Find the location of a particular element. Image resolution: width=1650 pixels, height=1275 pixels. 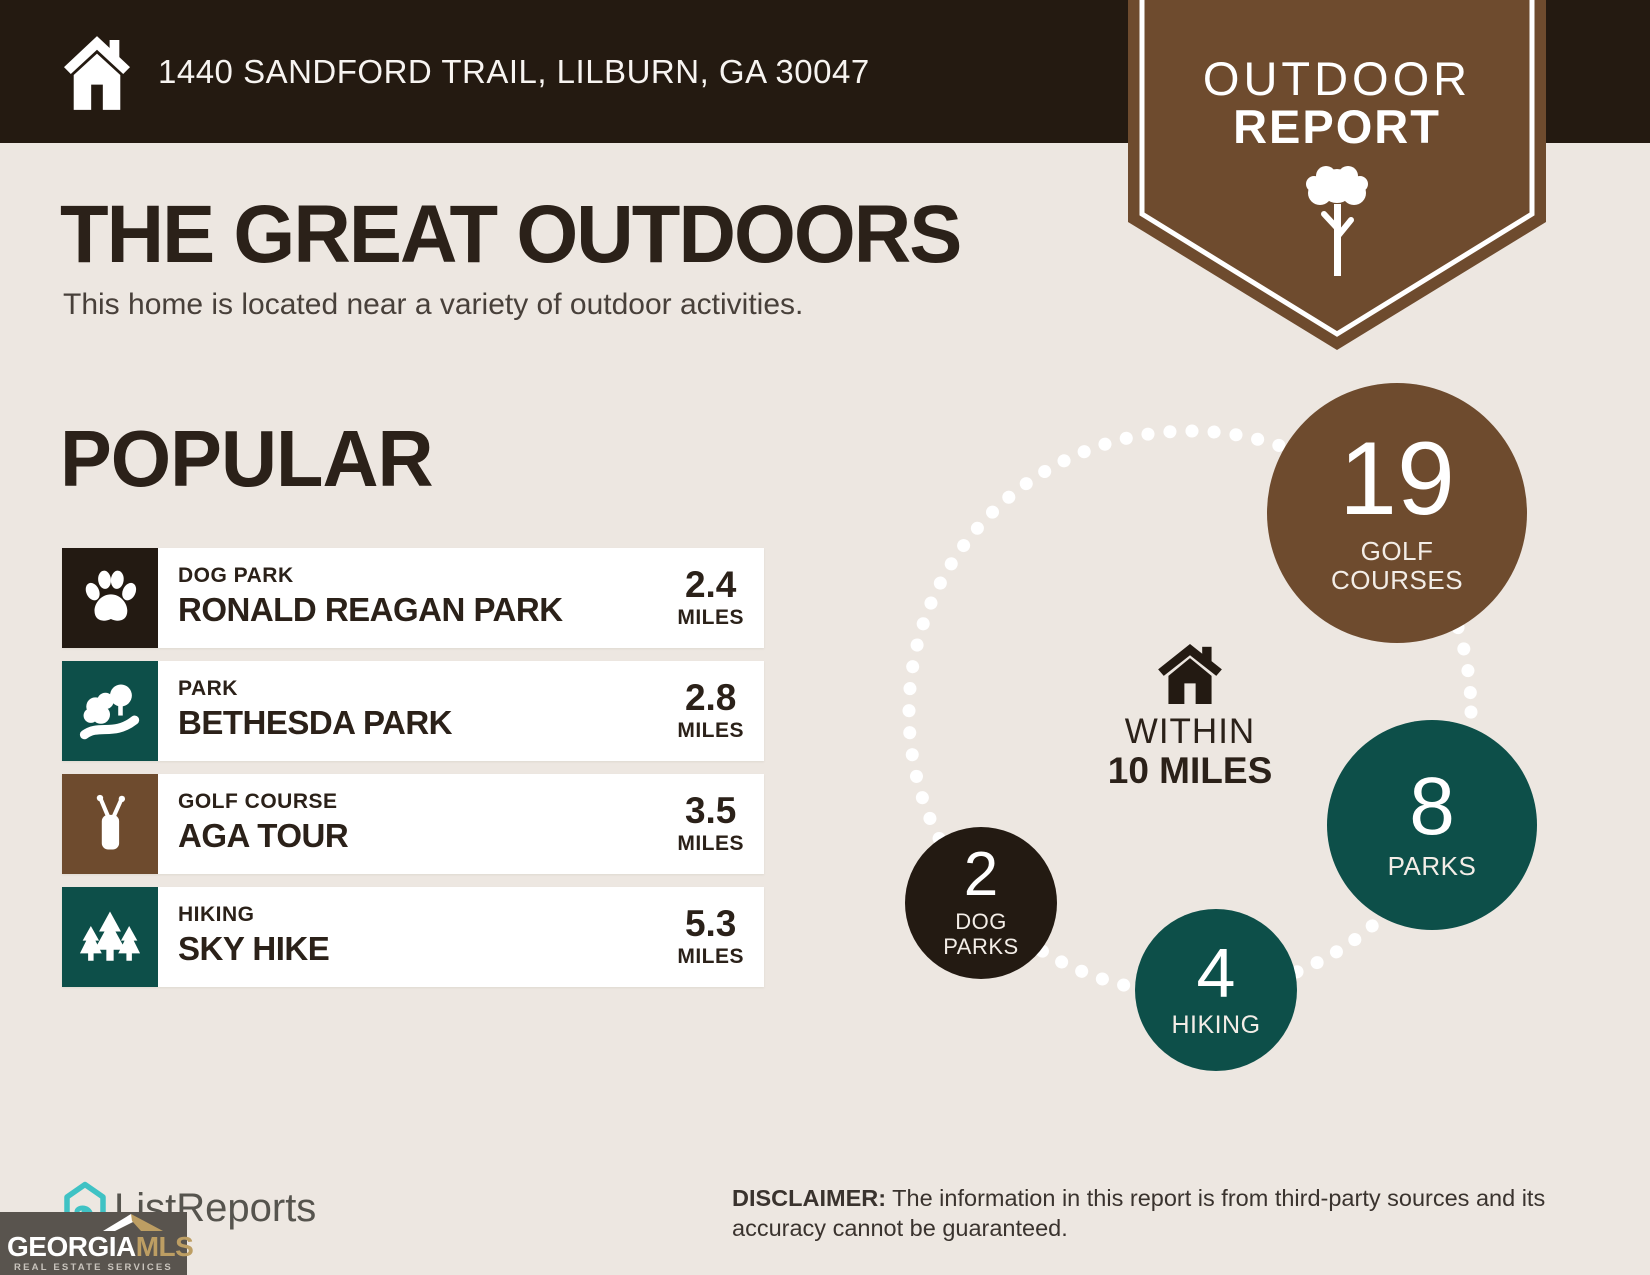

item-category: HIKING is located at coordinates (216, 914).